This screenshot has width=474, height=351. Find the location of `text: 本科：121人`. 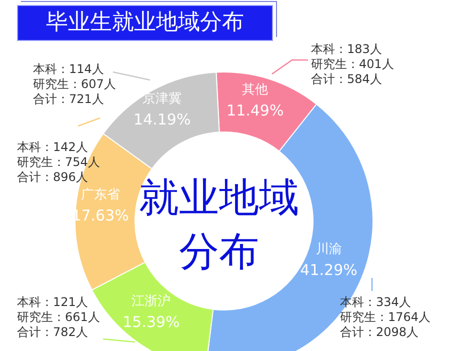

text: 本科：121人 is located at coordinates (53, 302).